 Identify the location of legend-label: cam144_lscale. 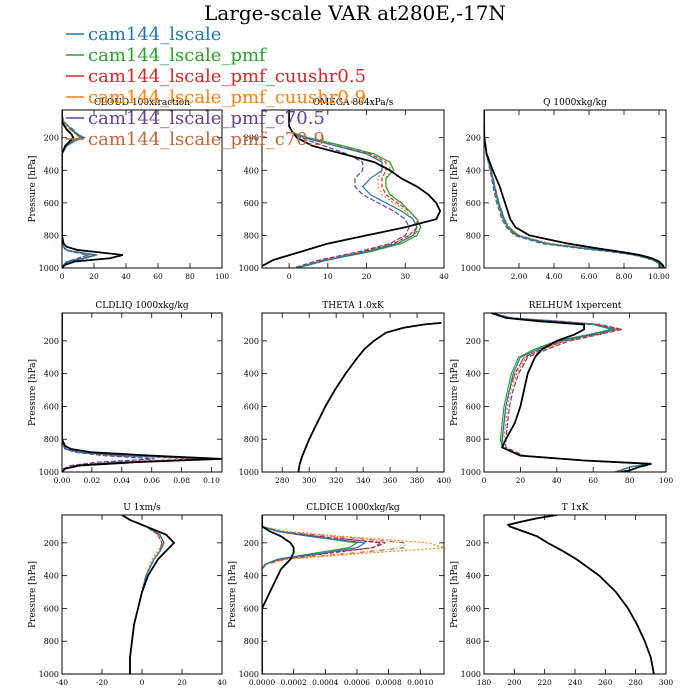
(154, 34).